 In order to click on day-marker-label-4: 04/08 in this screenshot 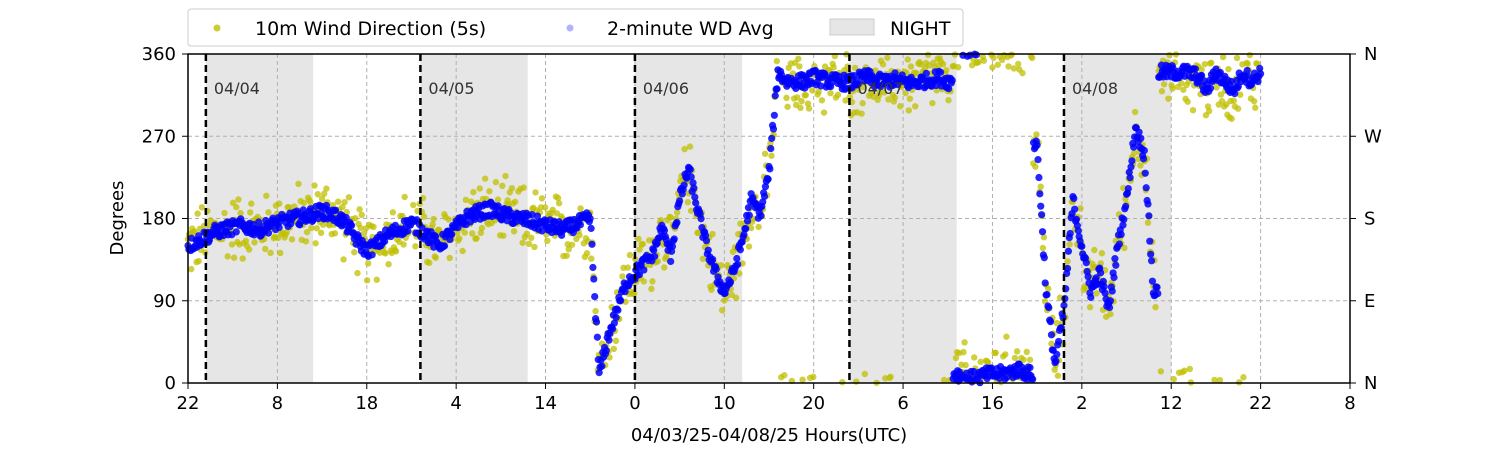, I will do `click(1095, 88)`.